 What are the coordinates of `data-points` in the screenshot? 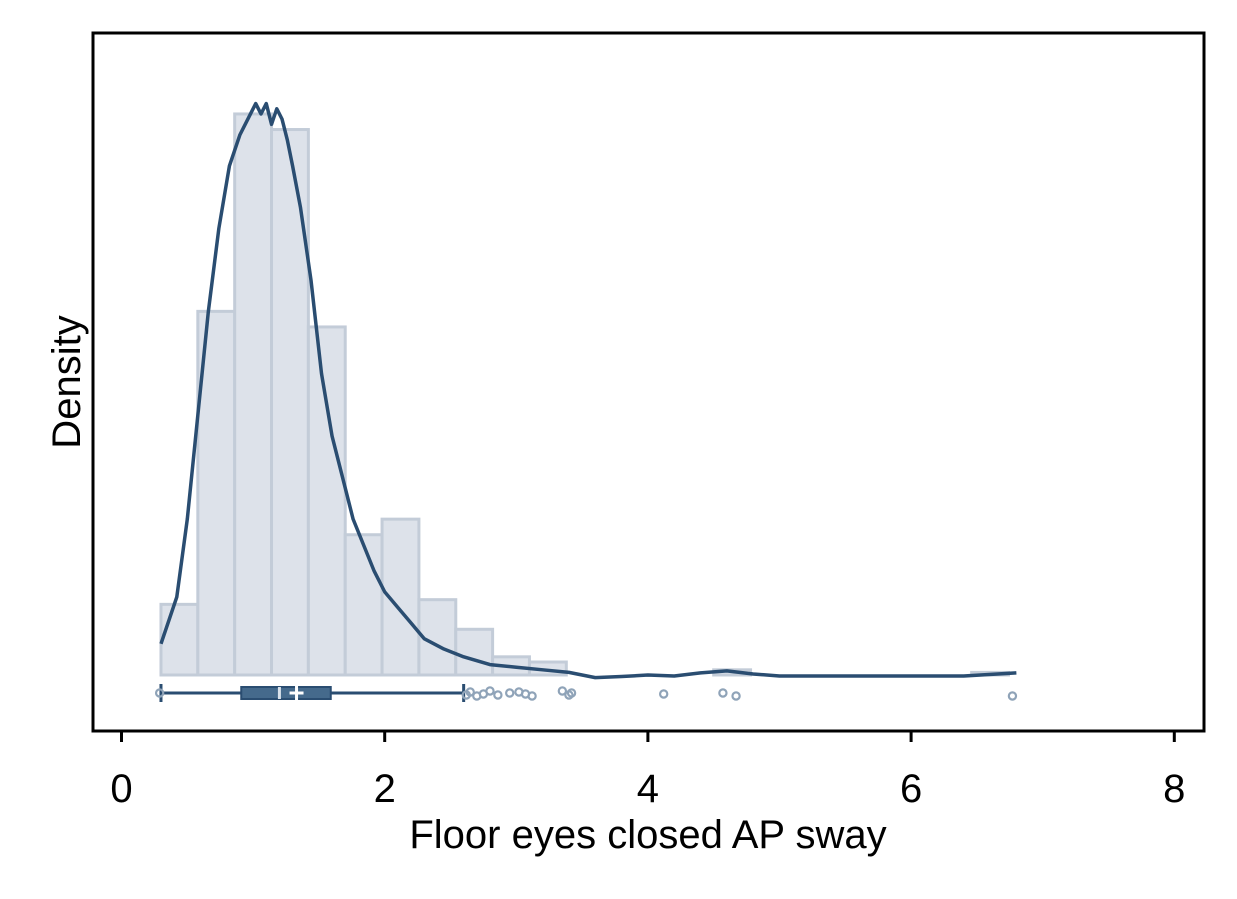 It's located at (586, 693).